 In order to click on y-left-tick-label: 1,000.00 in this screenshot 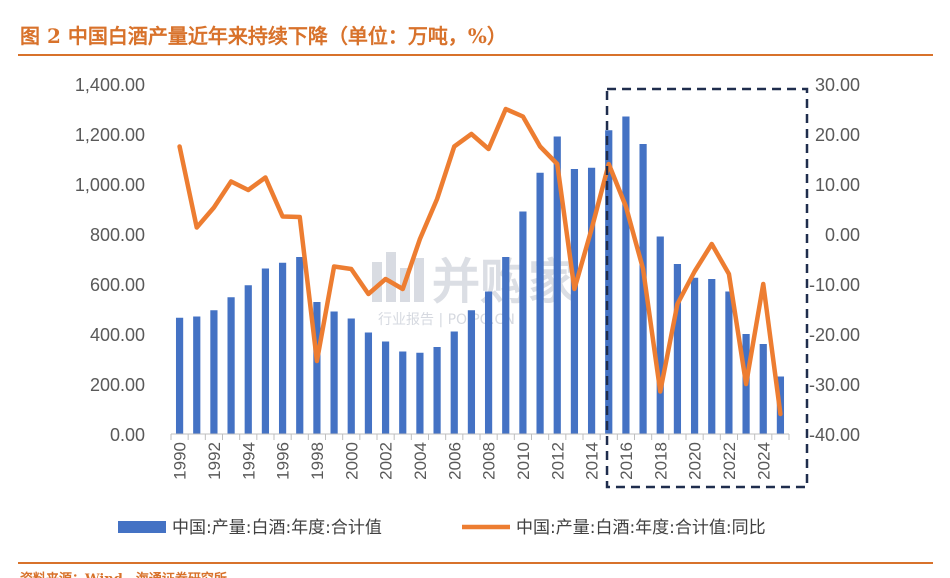, I will do `click(110, 185)`.